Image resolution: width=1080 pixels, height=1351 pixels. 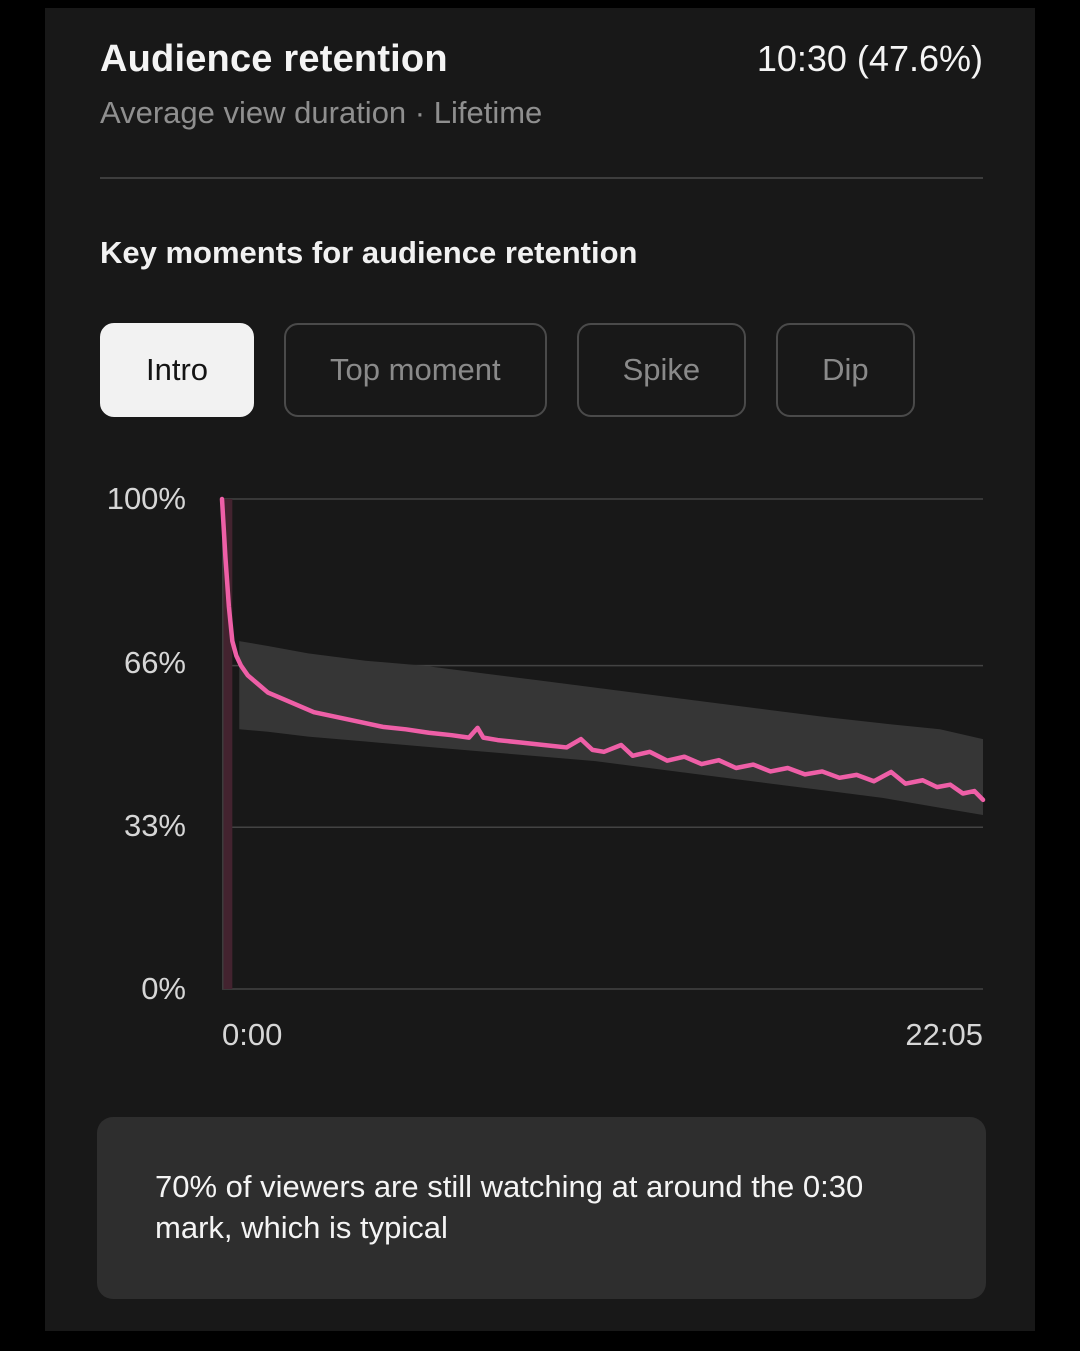 What do you see at coordinates (541, 178) in the screenshot?
I see `section-divider` at bounding box center [541, 178].